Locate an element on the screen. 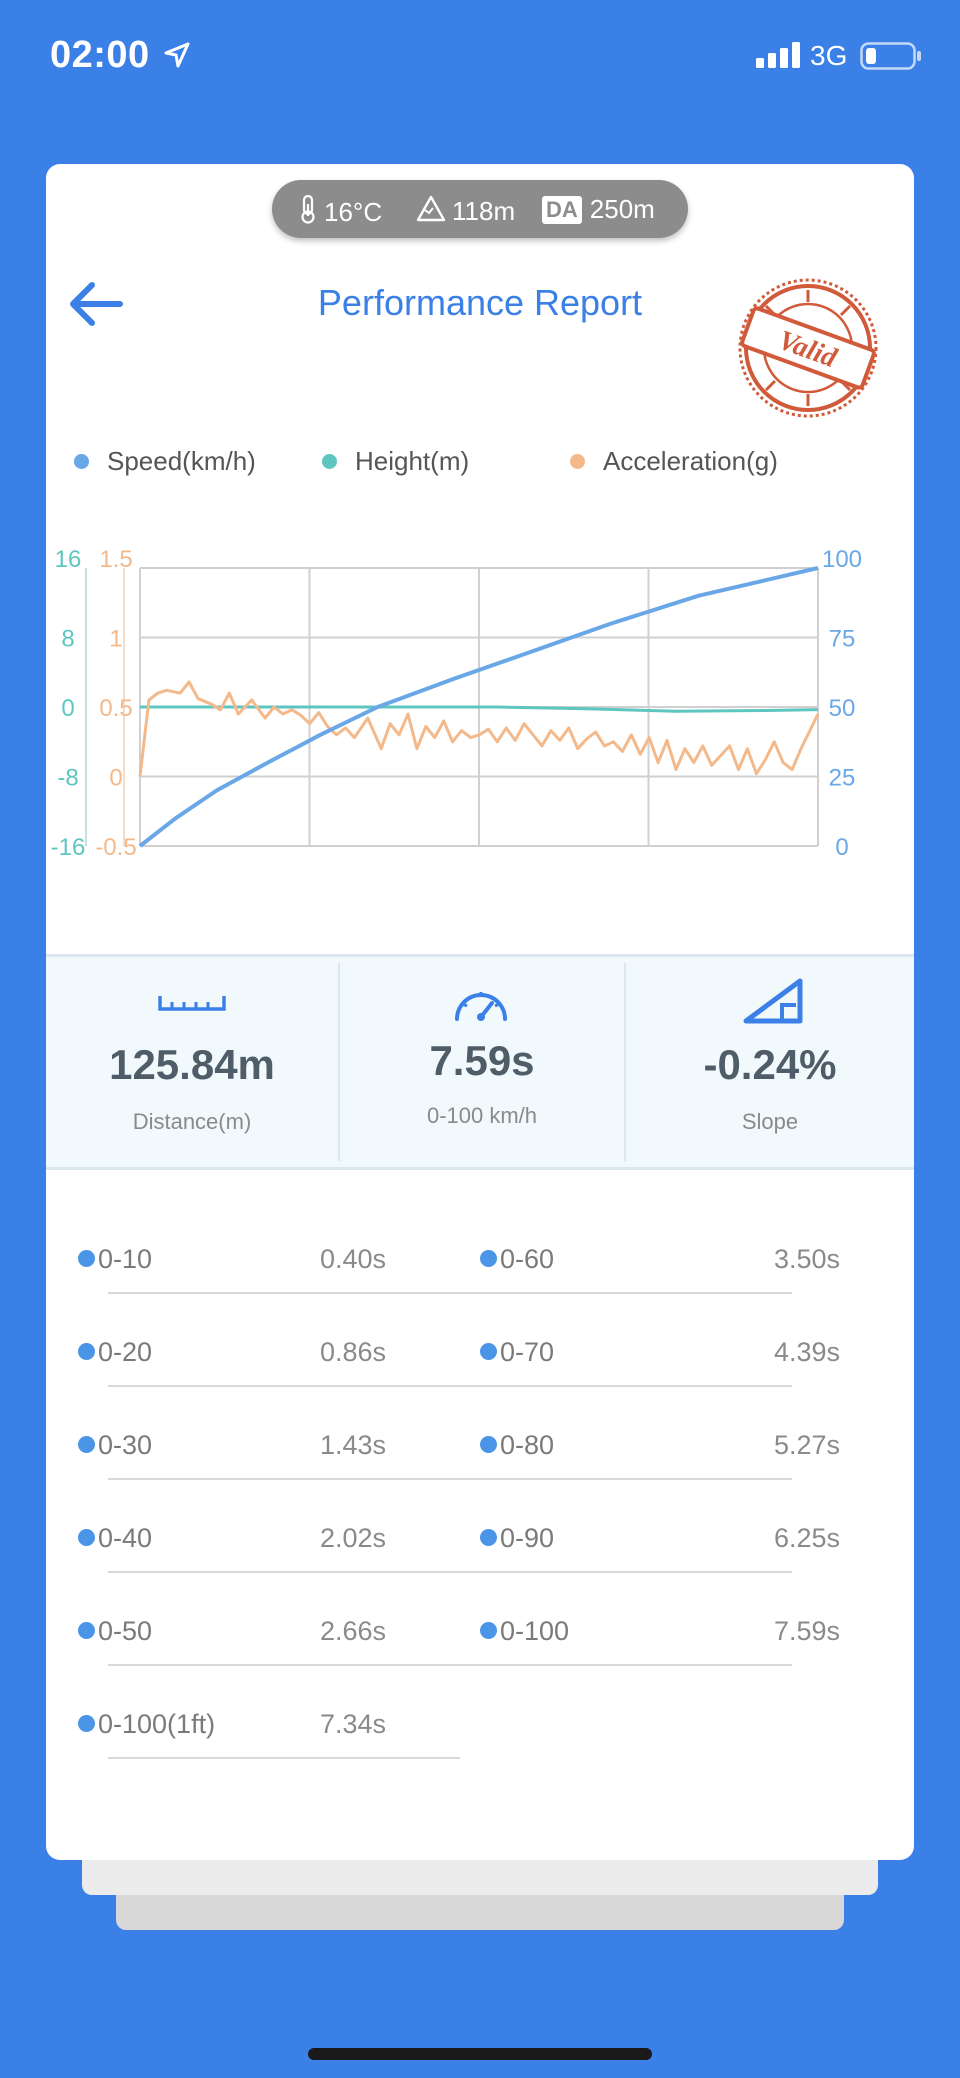 The width and height of the screenshot is (960, 2078). split-label: 0-10 is located at coordinates (125, 1259).